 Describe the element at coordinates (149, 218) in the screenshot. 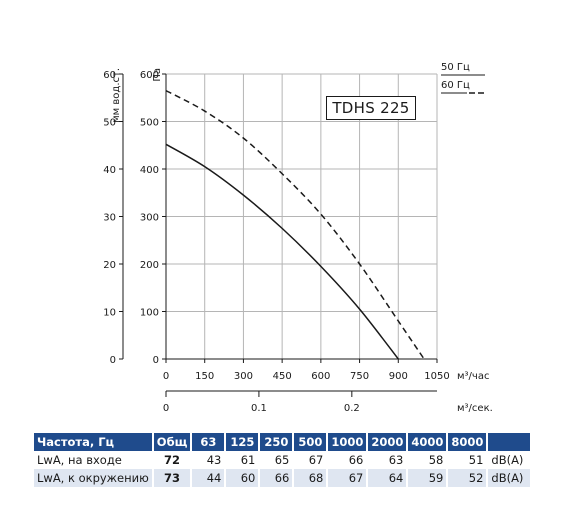

I see `y-tick-label: 300` at that location.